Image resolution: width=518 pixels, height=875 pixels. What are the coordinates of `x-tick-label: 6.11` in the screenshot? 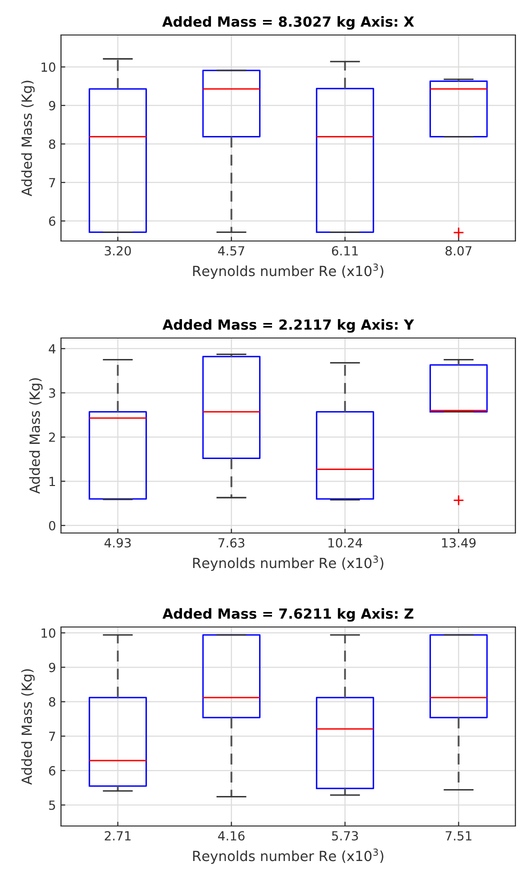 It's located at (345, 251).